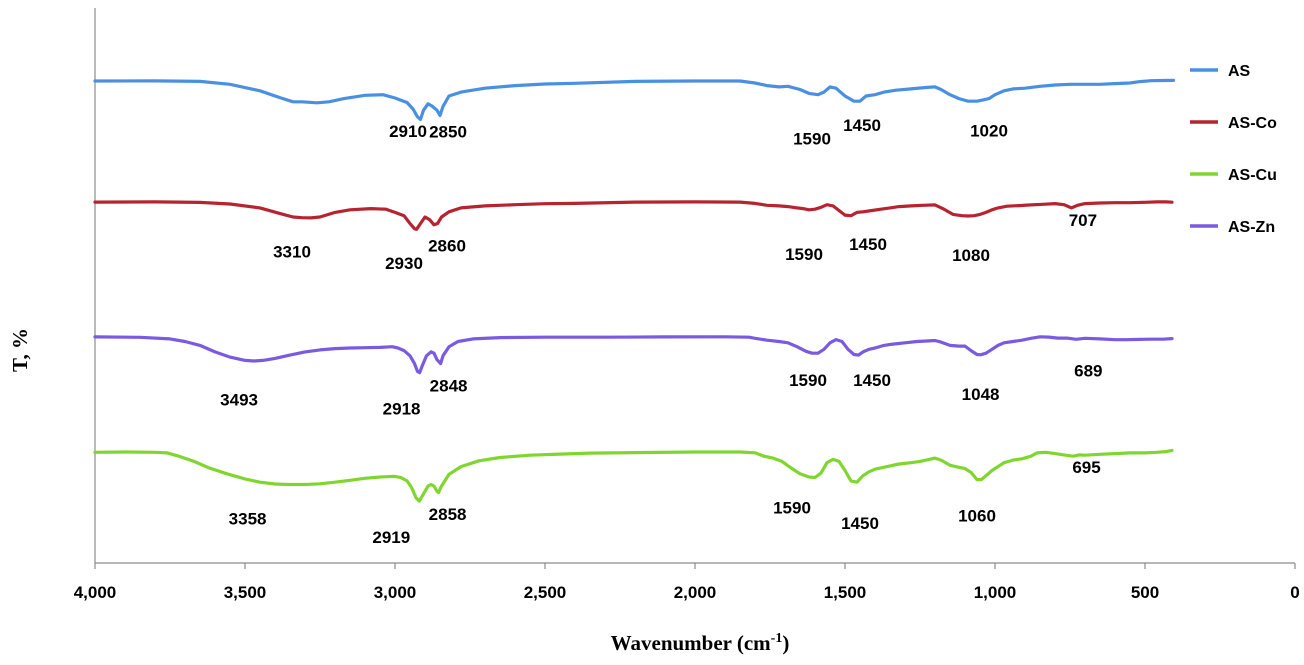 This screenshot has height=665, width=1304. Describe the element at coordinates (1086, 467) in the screenshot. I see `peak-label: 695` at that location.